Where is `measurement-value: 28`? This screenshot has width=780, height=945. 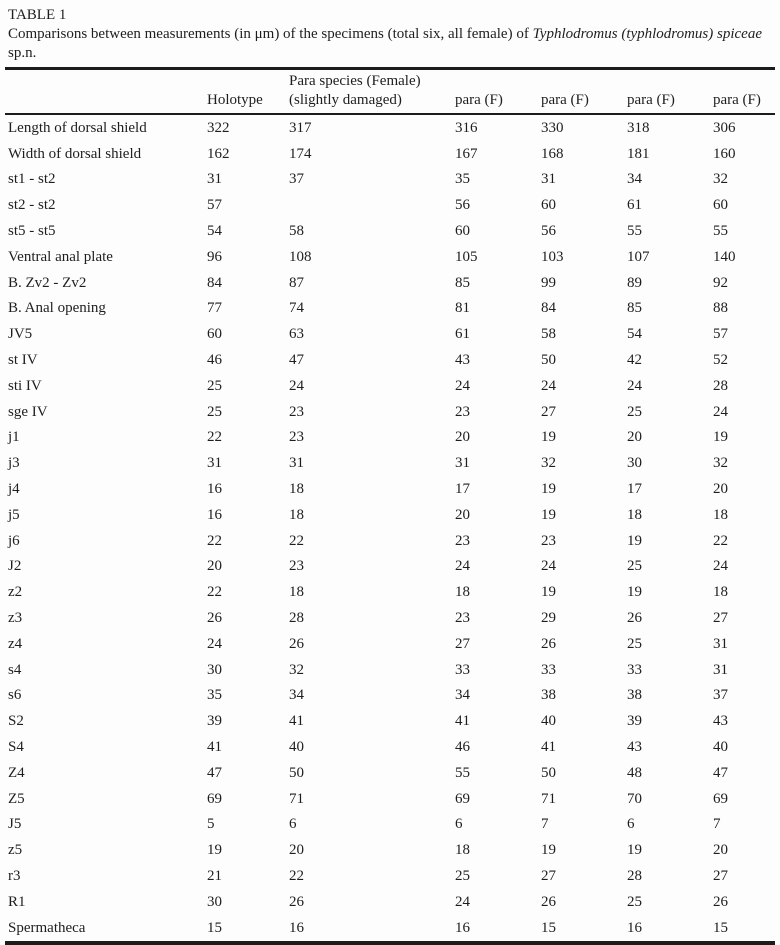 measurement-value: 28 is located at coordinates (296, 618).